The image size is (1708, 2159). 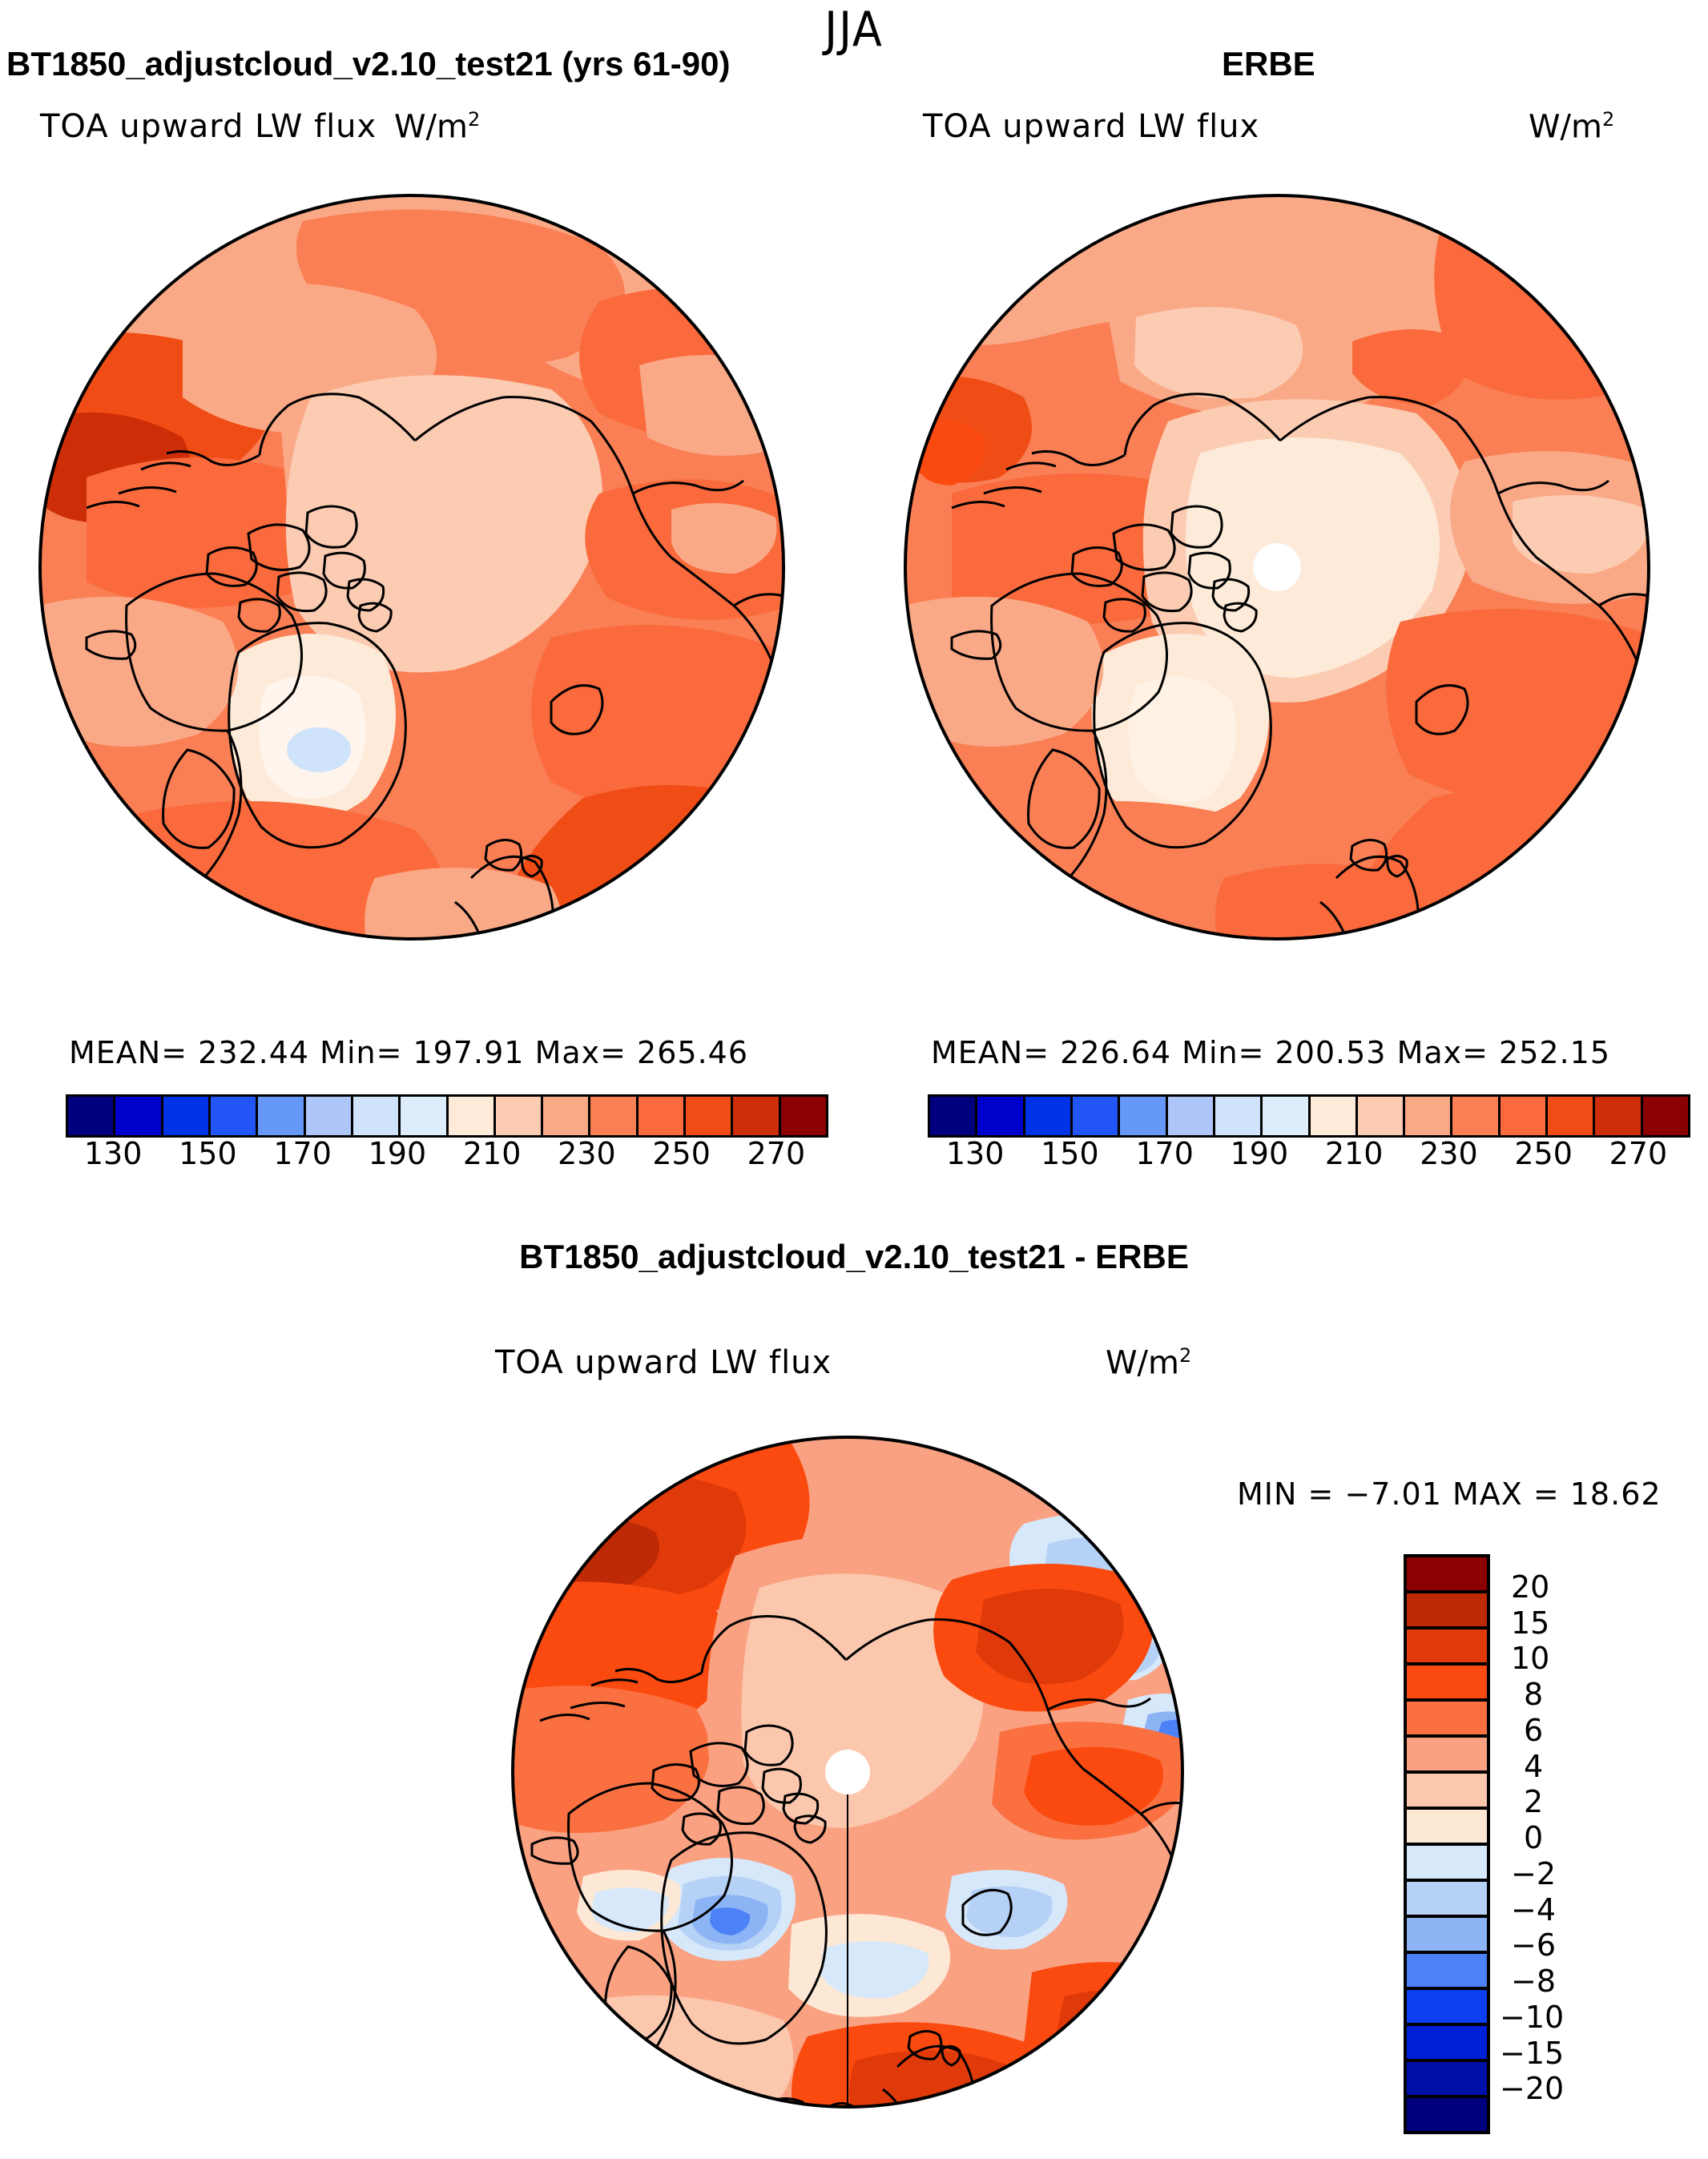 What do you see at coordinates (475, 120) in the screenshot?
I see `model-unit-exponent: 2` at bounding box center [475, 120].